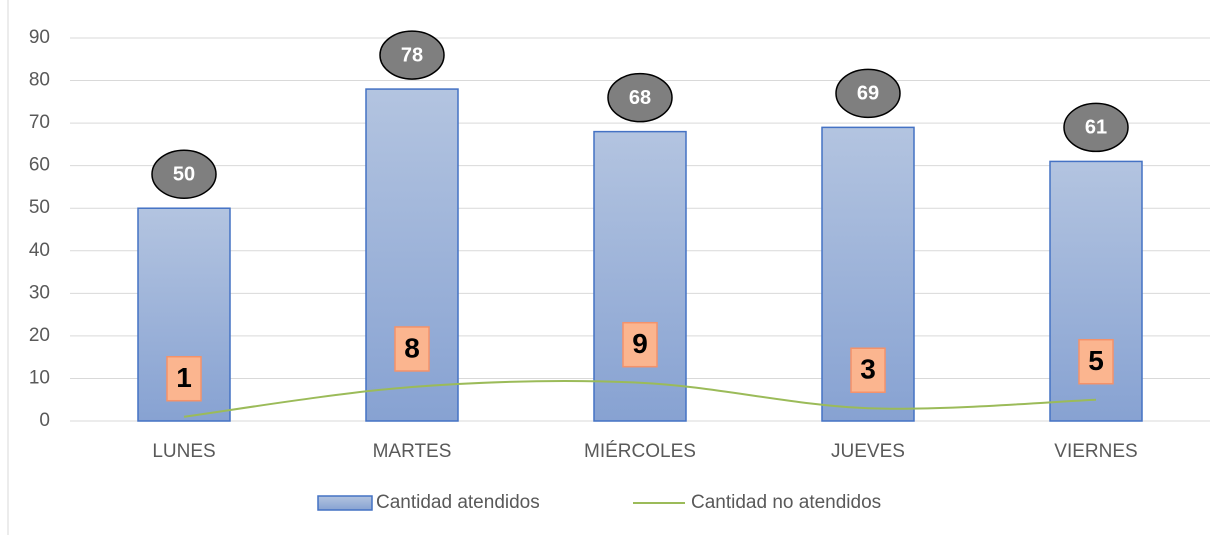  Describe the element at coordinates (39, 250) in the screenshot. I see `y-tick-label: 40` at that location.